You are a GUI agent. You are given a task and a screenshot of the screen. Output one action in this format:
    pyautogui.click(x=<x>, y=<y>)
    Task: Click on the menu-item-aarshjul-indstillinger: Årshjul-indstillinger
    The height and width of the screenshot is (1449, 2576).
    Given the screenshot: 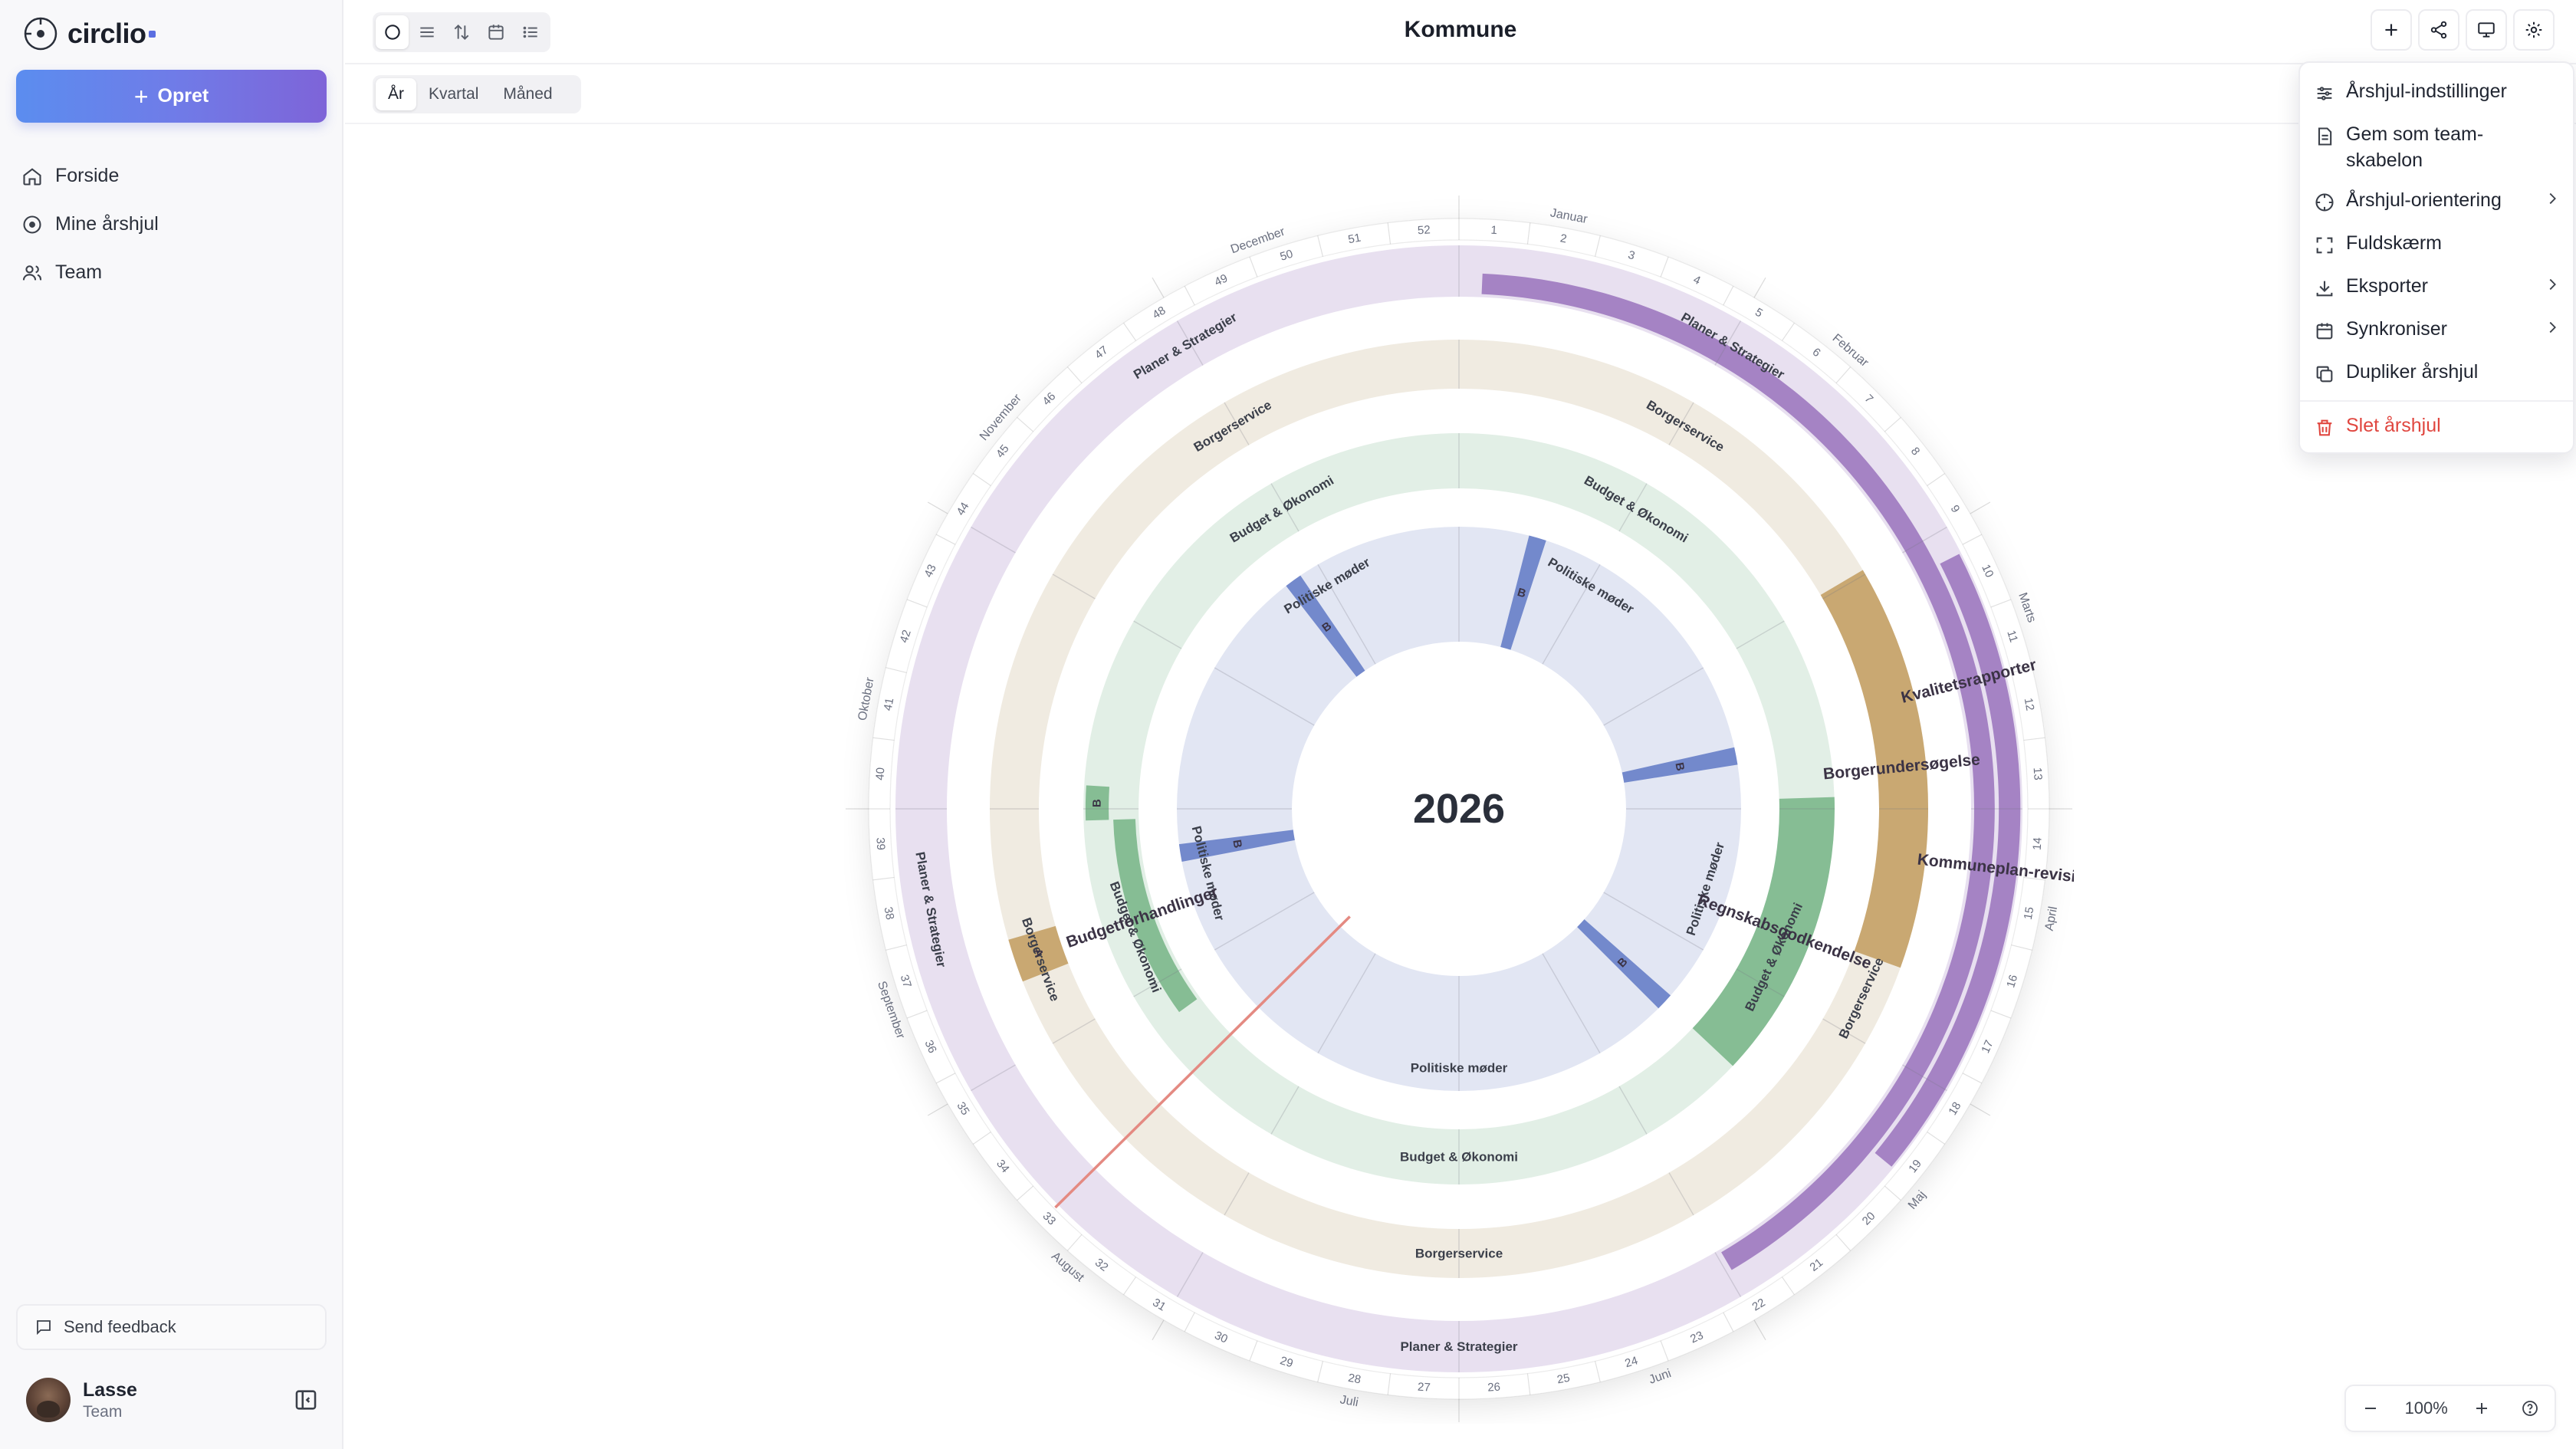 What is the action you would take?
    pyautogui.click(x=2436, y=90)
    